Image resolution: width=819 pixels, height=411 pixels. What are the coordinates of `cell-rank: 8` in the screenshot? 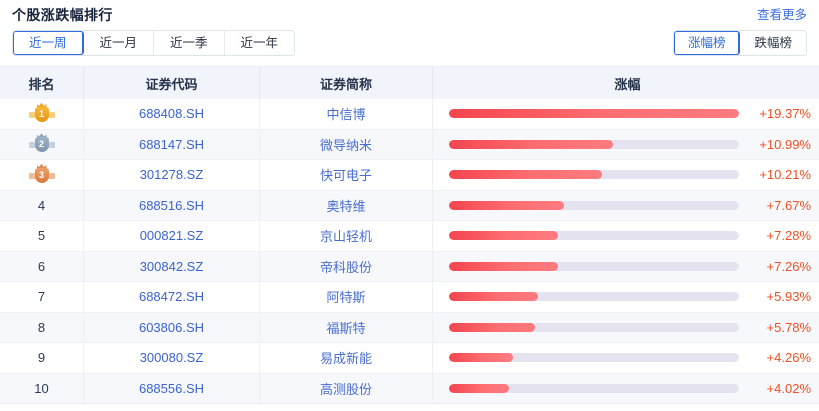 It's located at (42, 327).